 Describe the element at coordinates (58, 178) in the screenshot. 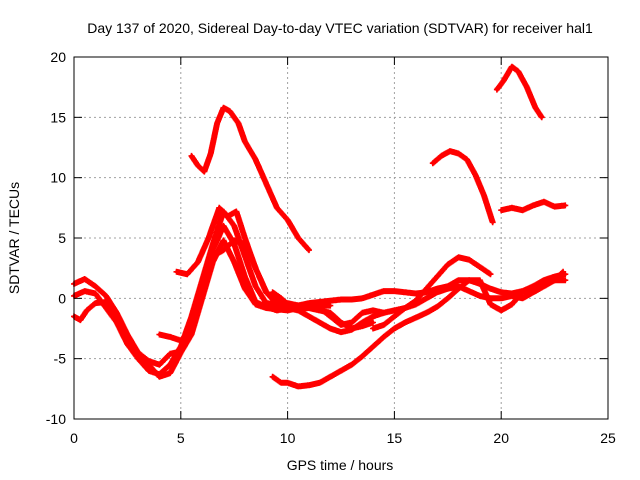

I see `y-tick-label: 10` at that location.